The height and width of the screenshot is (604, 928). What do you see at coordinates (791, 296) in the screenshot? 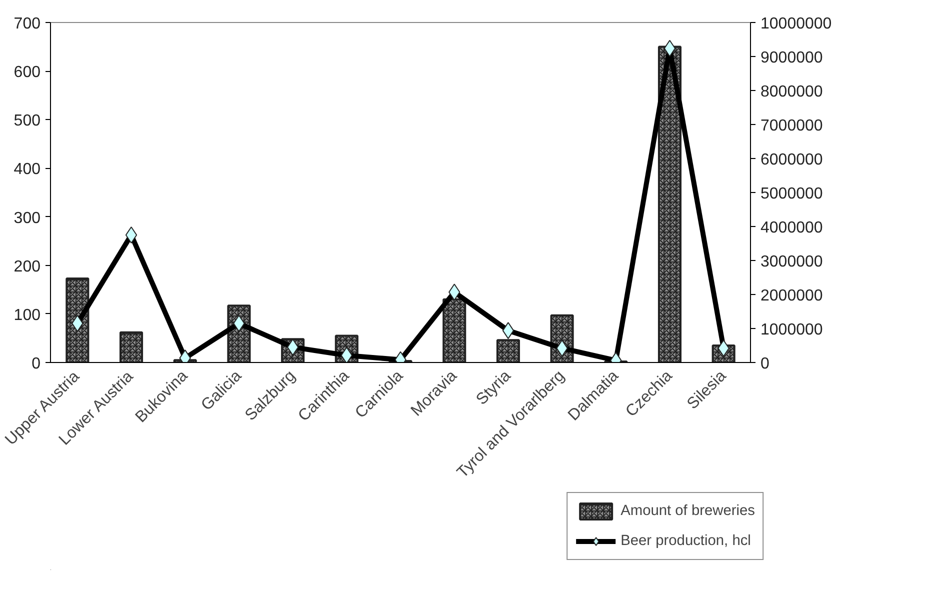
I see `y2-tick-label: 2000000` at bounding box center [791, 296].